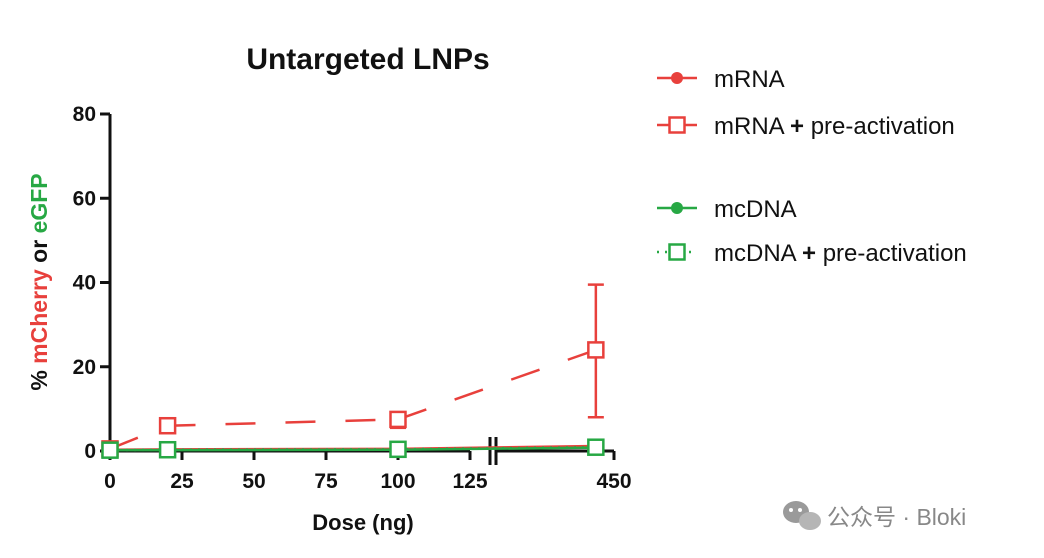  I want to click on y-tick-label: 60, so click(84, 198).